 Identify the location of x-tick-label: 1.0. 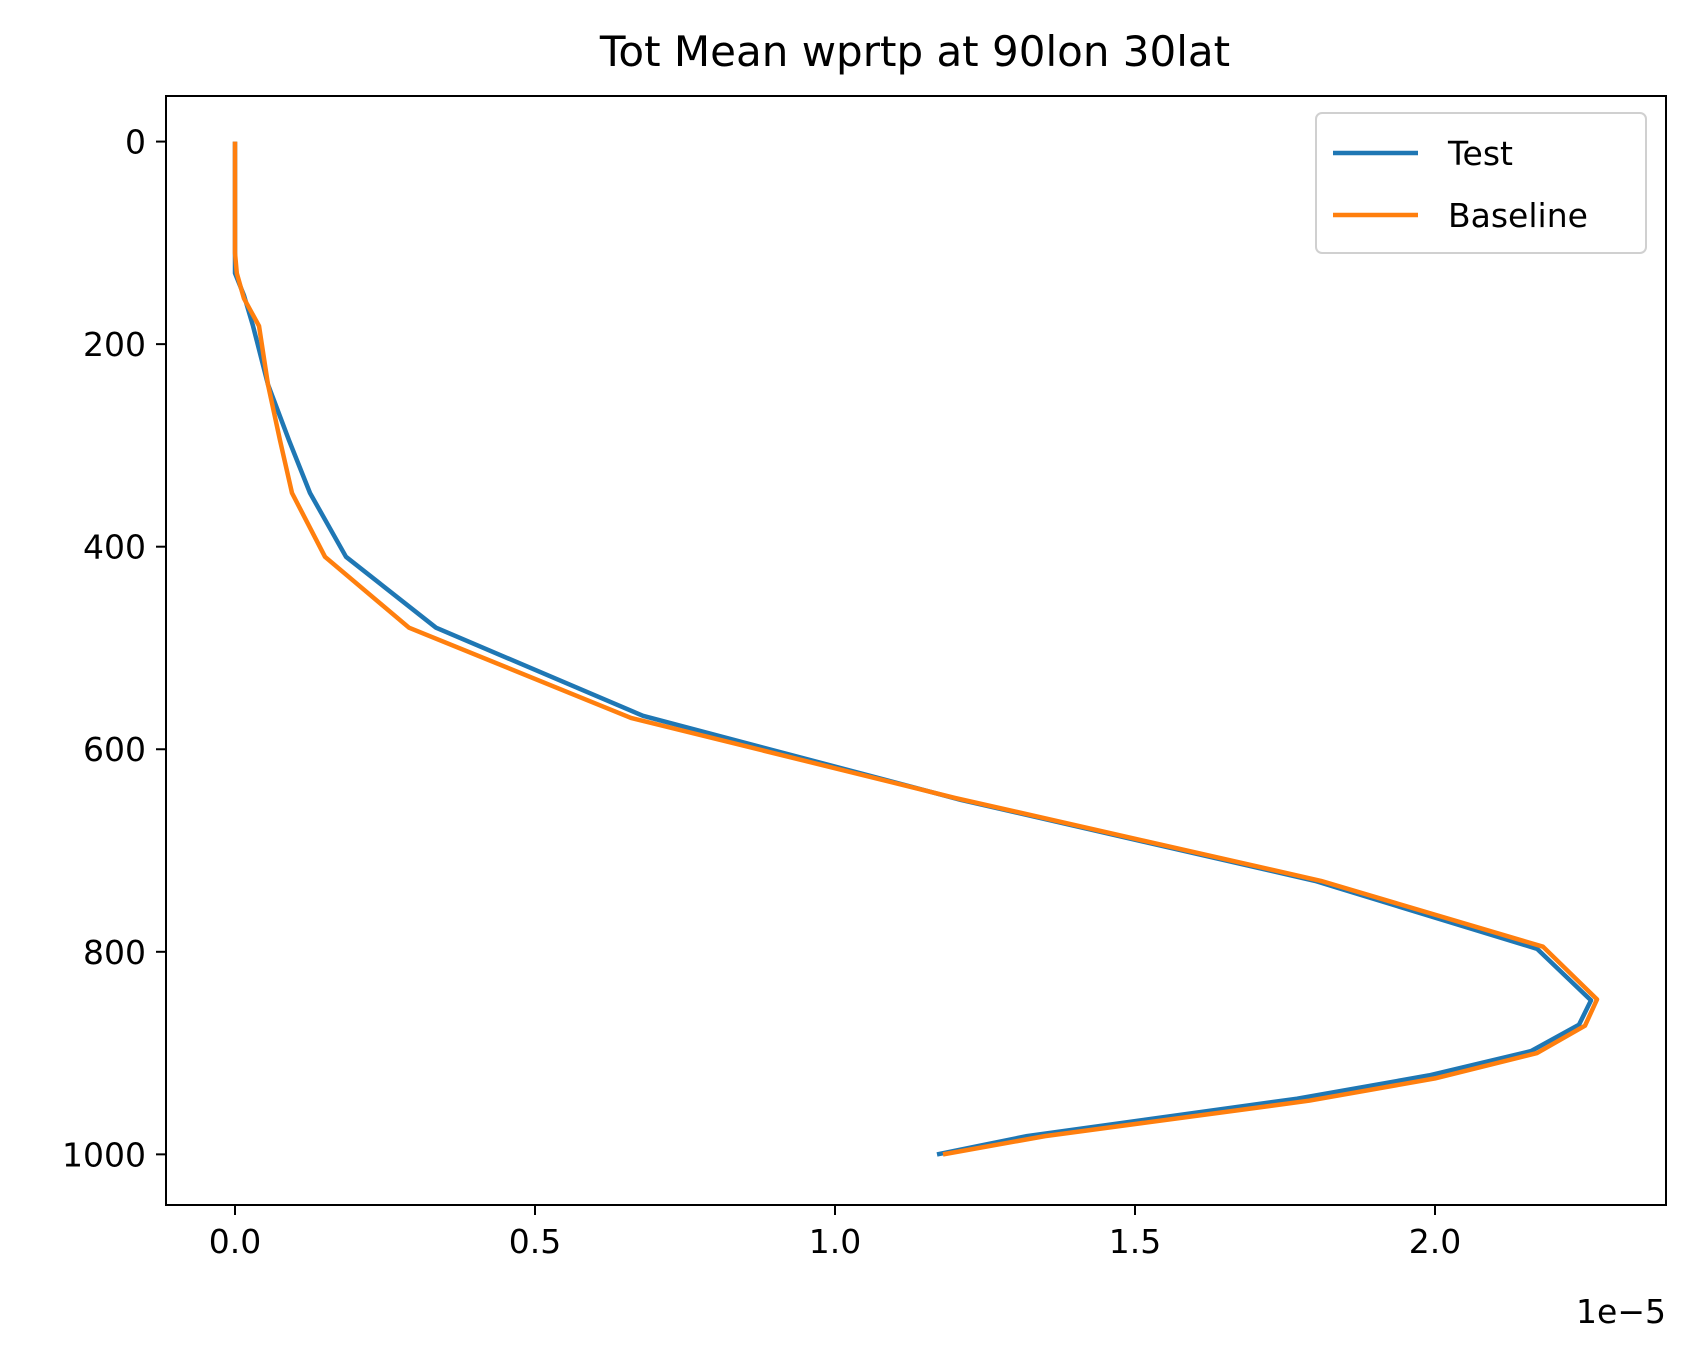
(835, 1241).